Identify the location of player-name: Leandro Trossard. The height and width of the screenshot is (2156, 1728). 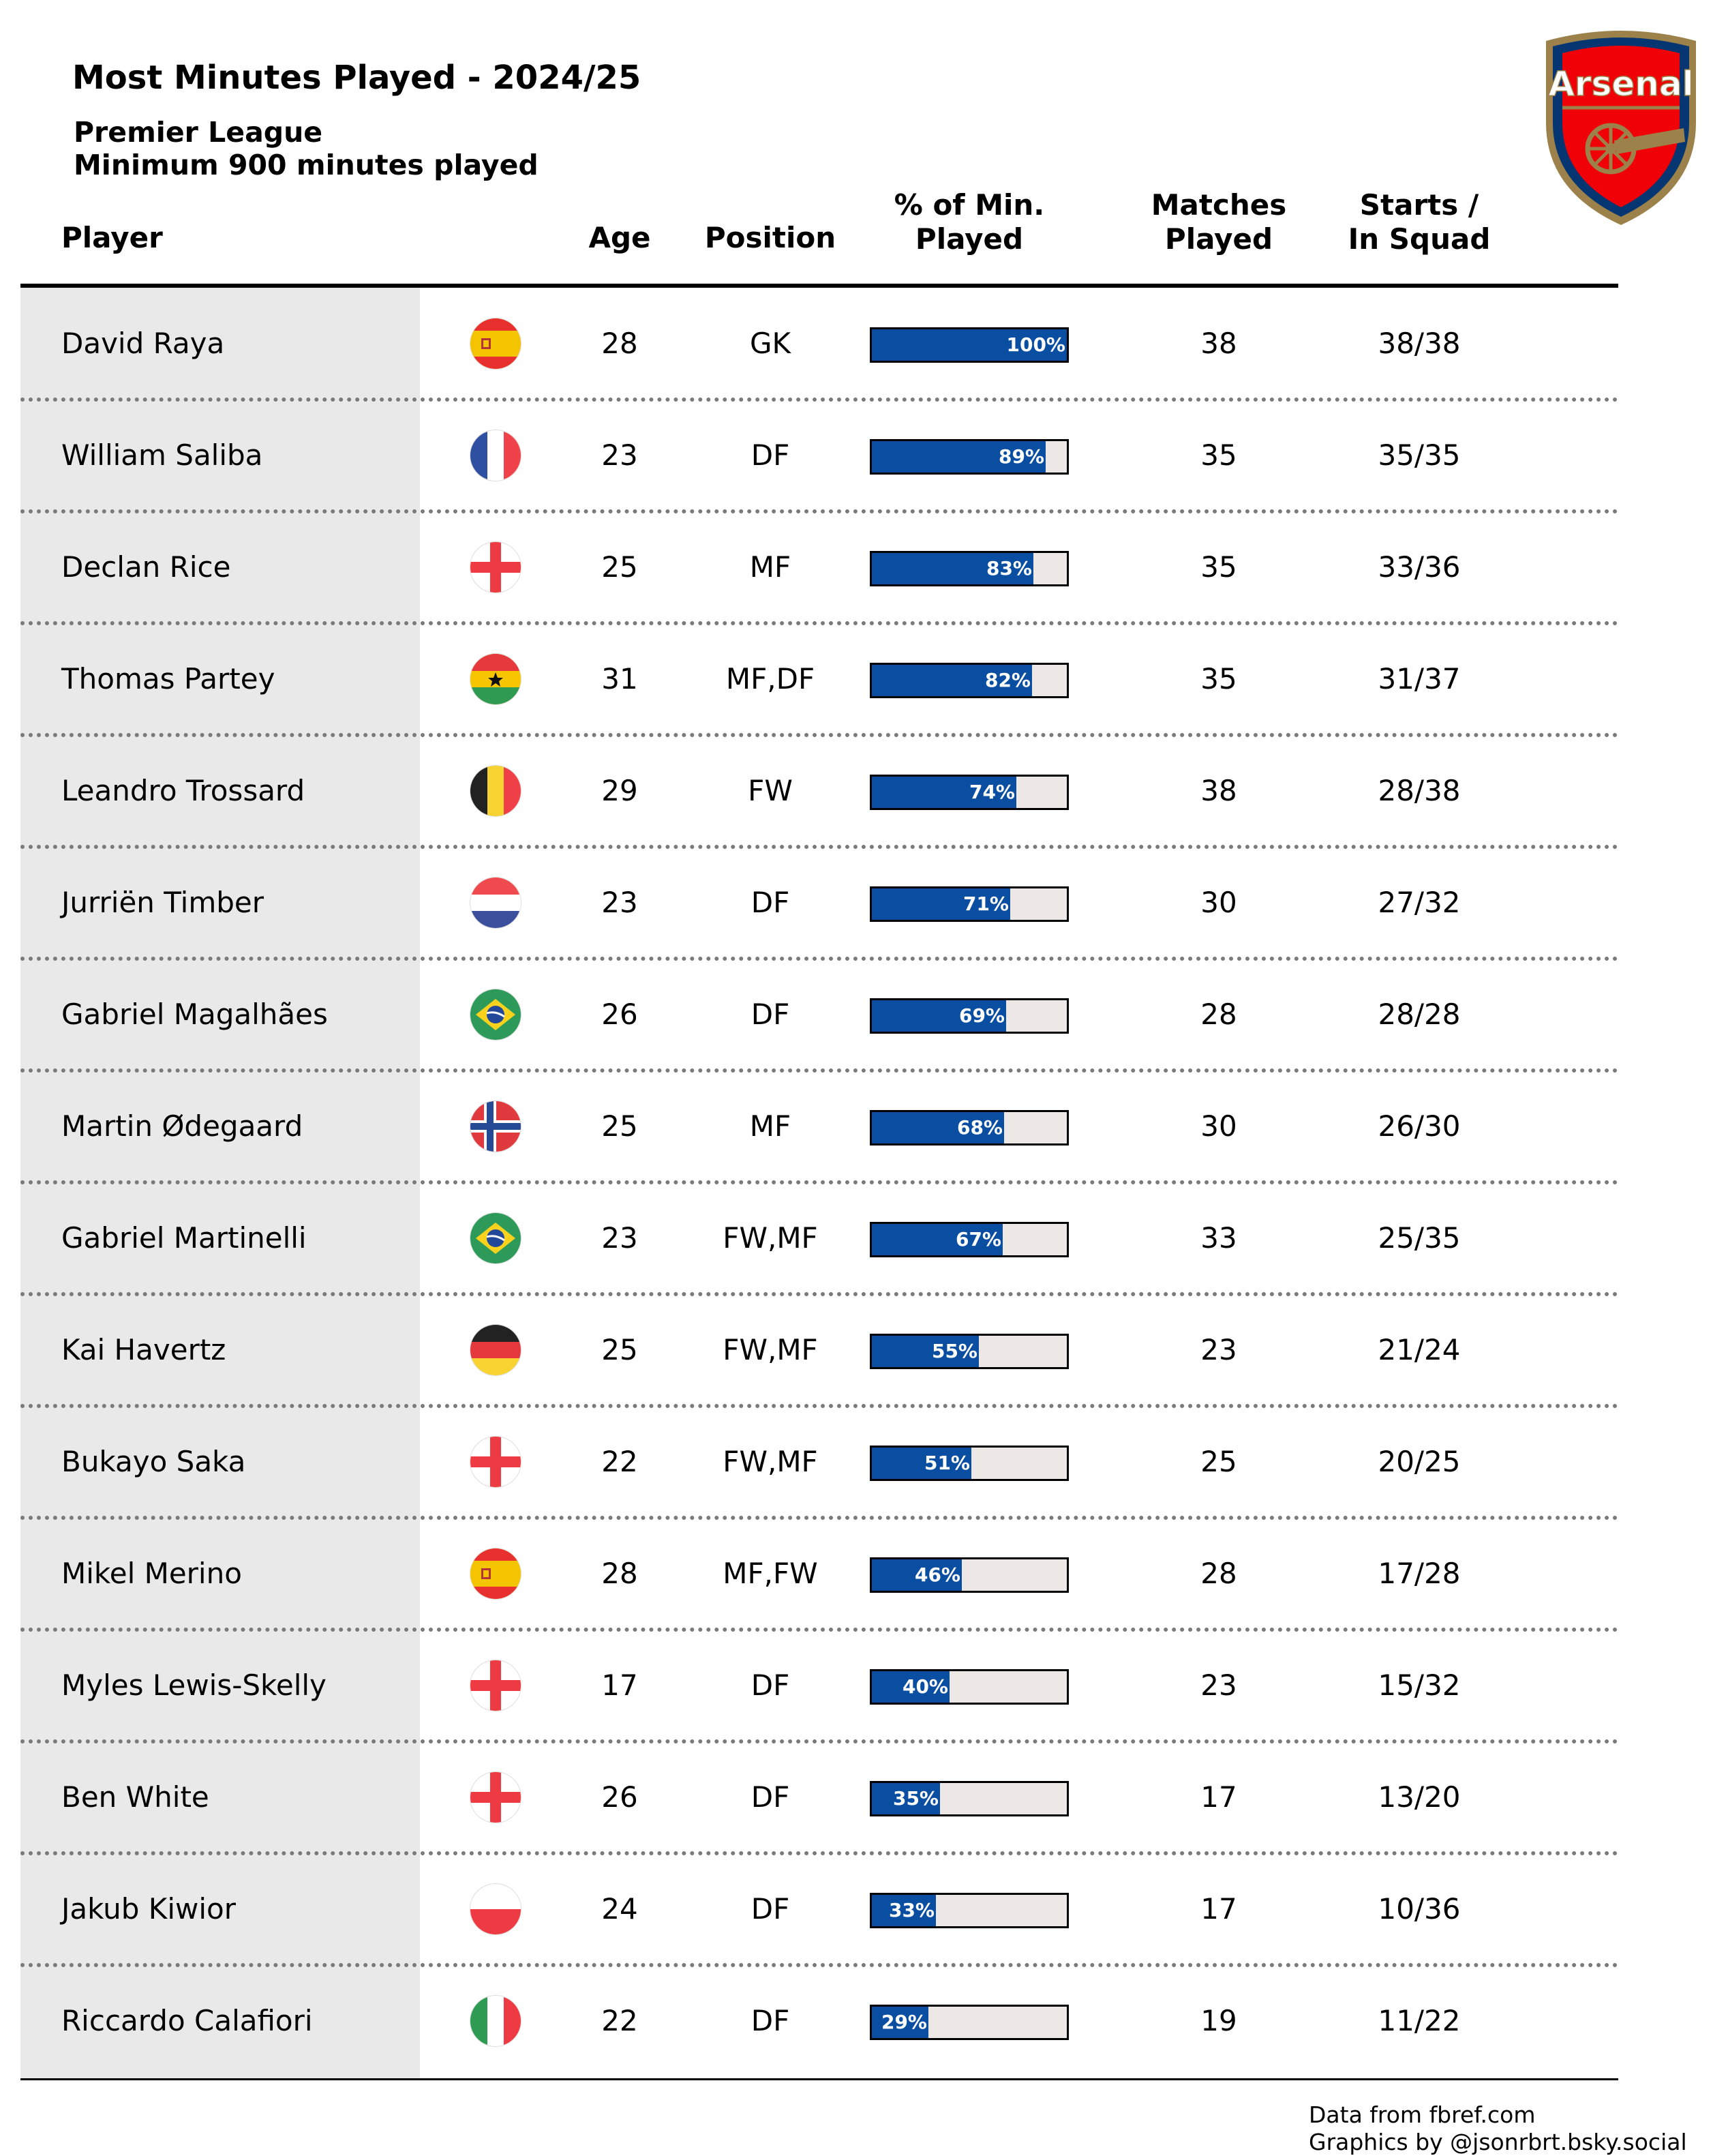
(183, 791).